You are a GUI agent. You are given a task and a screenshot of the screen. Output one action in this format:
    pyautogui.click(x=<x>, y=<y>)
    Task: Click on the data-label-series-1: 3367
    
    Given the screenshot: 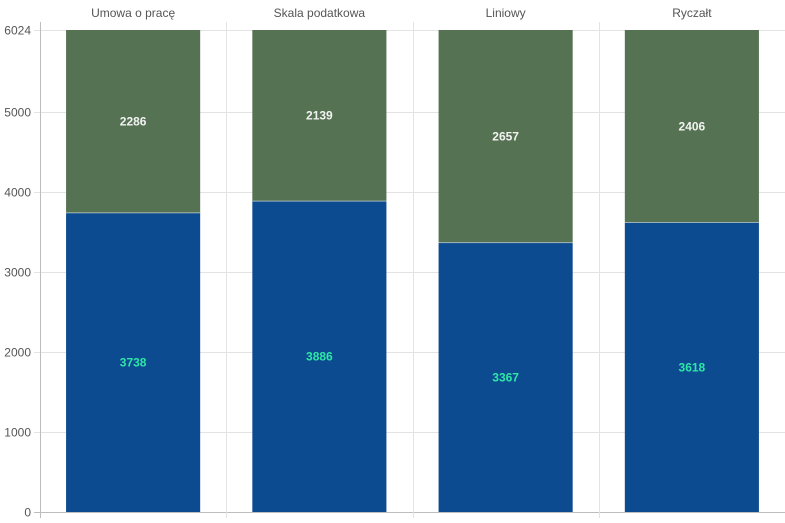 What is the action you would take?
    pyautogui.click(x=505, y=377)
    